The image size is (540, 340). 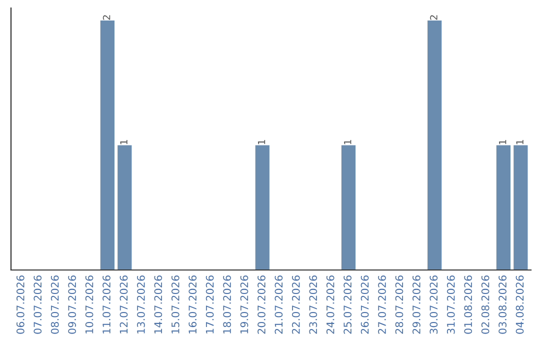 What do you see at coordinates (124, 305) in the screenshot?
I see `x-tick-label: 12.07.2026` at bounding box center [124, 305].